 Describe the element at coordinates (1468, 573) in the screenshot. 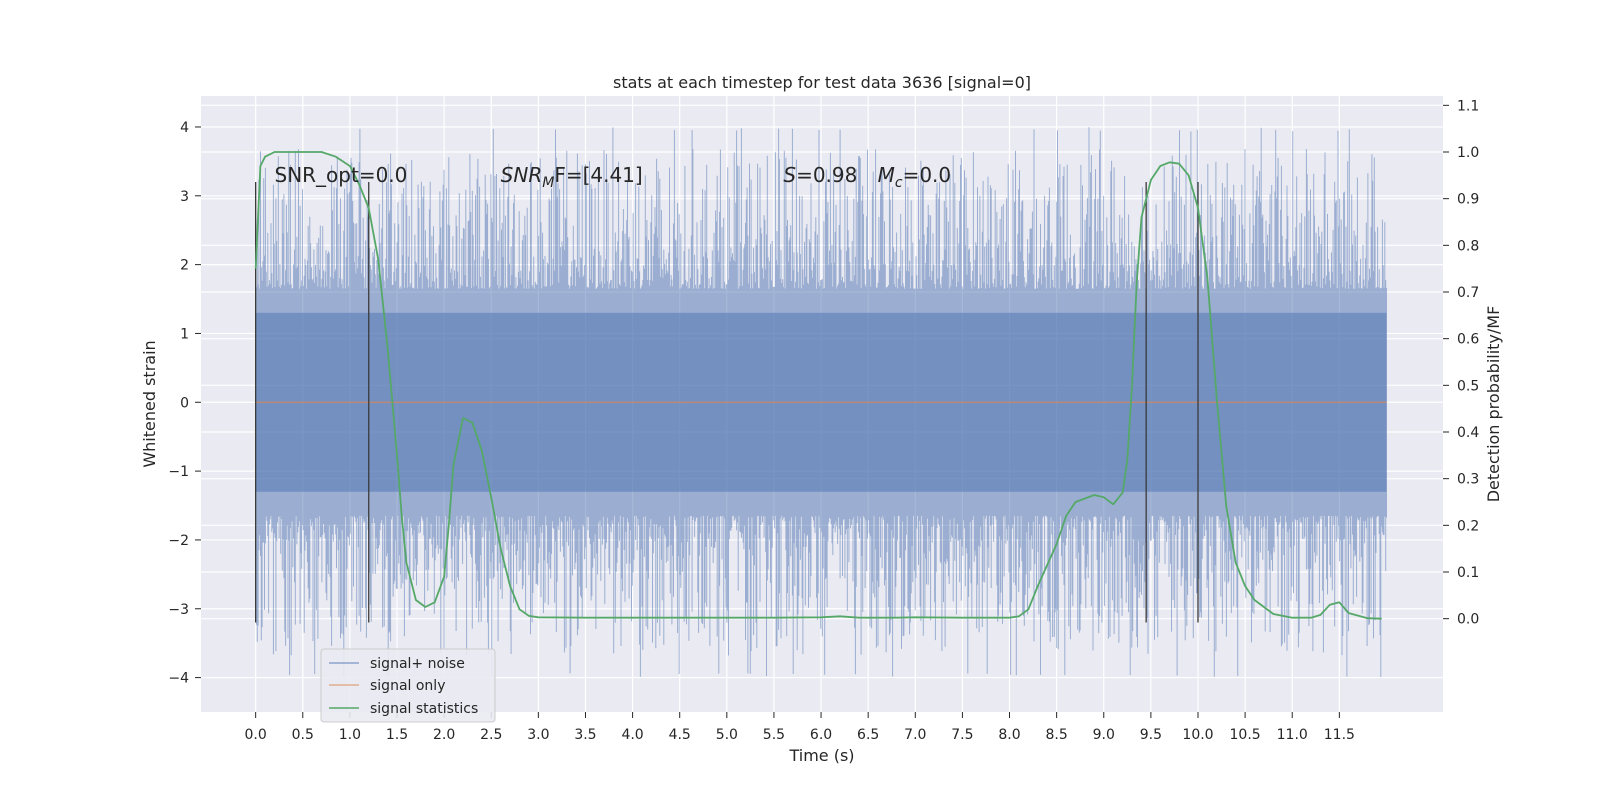

I see `y2-tick-label: 0.1` at that location.